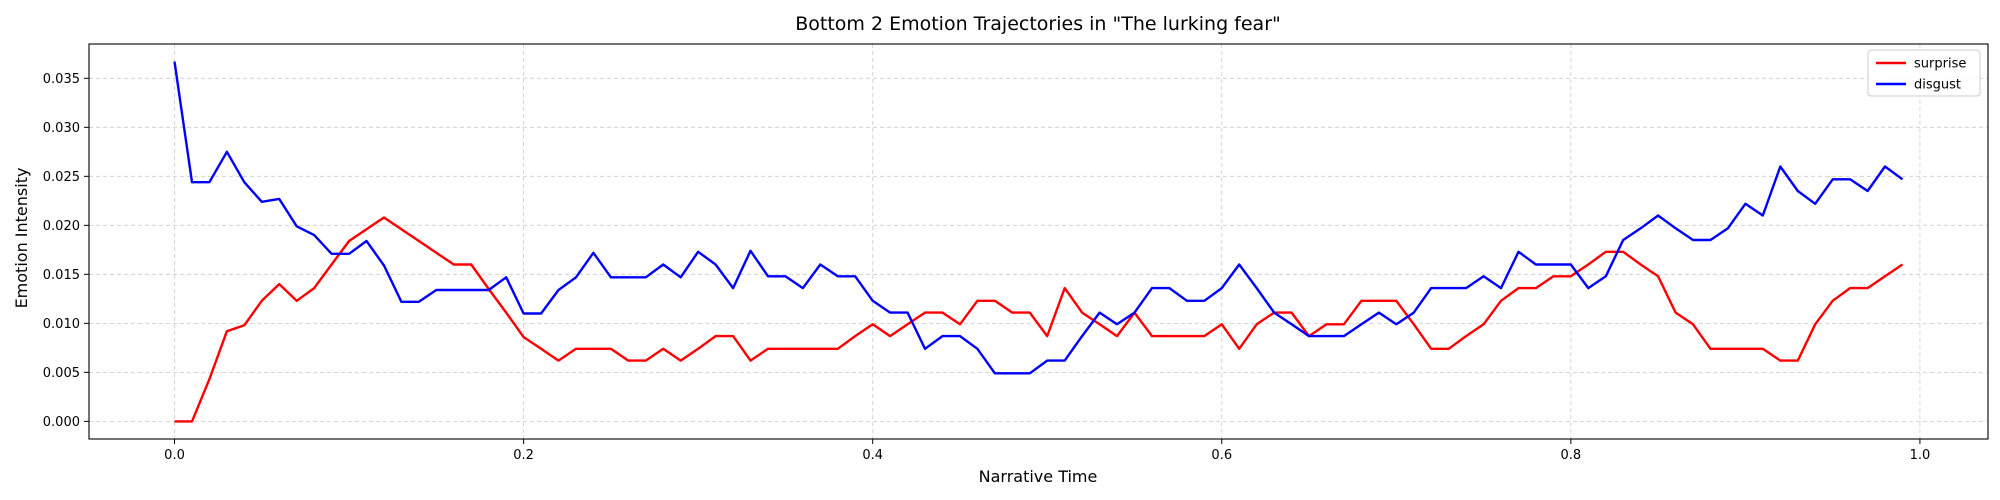 The width and height of the screenshot is (2000, 500). I want to click on y-tick-label: 0.005, so click(61, 373).